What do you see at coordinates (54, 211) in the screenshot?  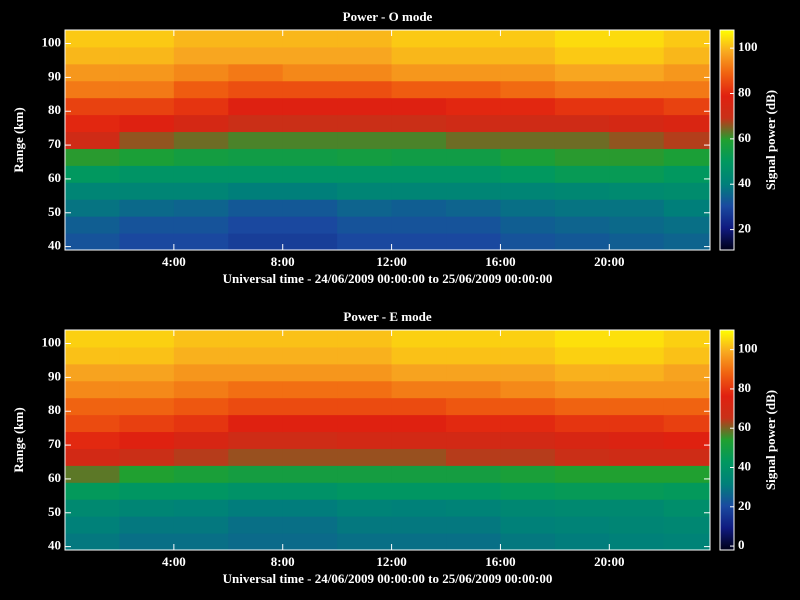 I see `y-tick-label: 50` at bounding box center [54, 211].